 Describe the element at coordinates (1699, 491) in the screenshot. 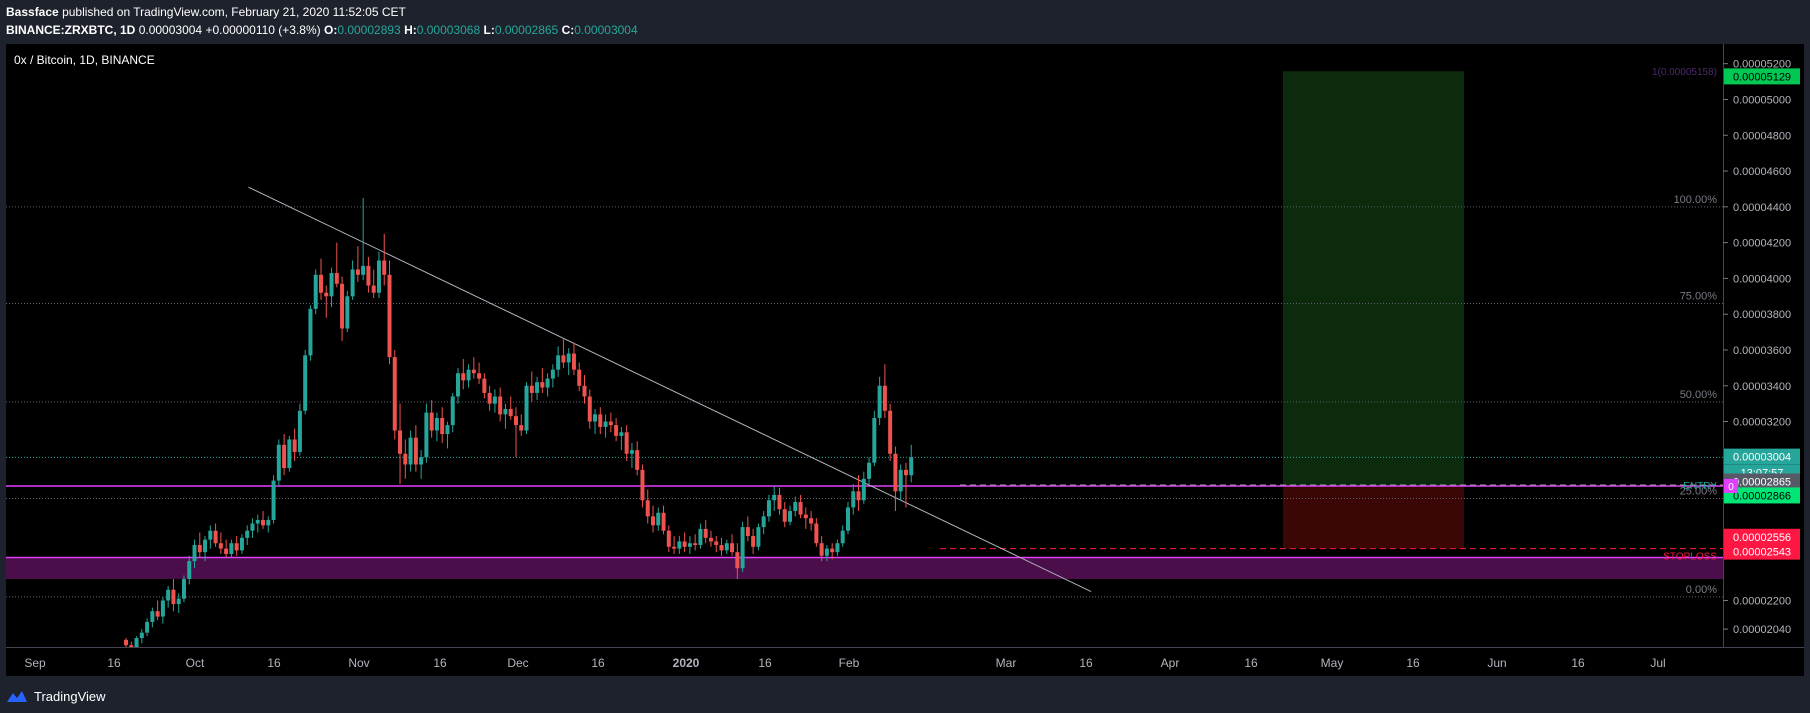

I see `fib-level-label: 25.00%` at that location.